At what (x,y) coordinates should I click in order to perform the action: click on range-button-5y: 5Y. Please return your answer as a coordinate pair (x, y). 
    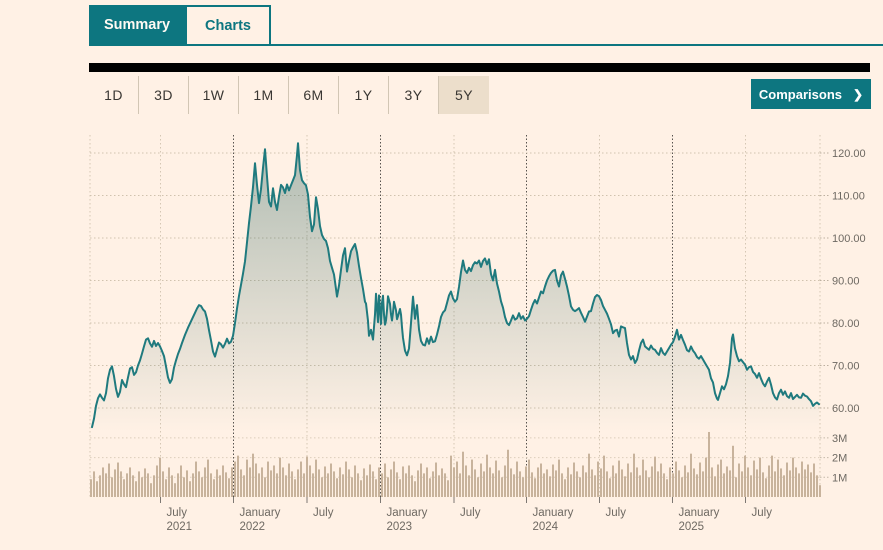
    Looking at the image, I should click on (464, 95).